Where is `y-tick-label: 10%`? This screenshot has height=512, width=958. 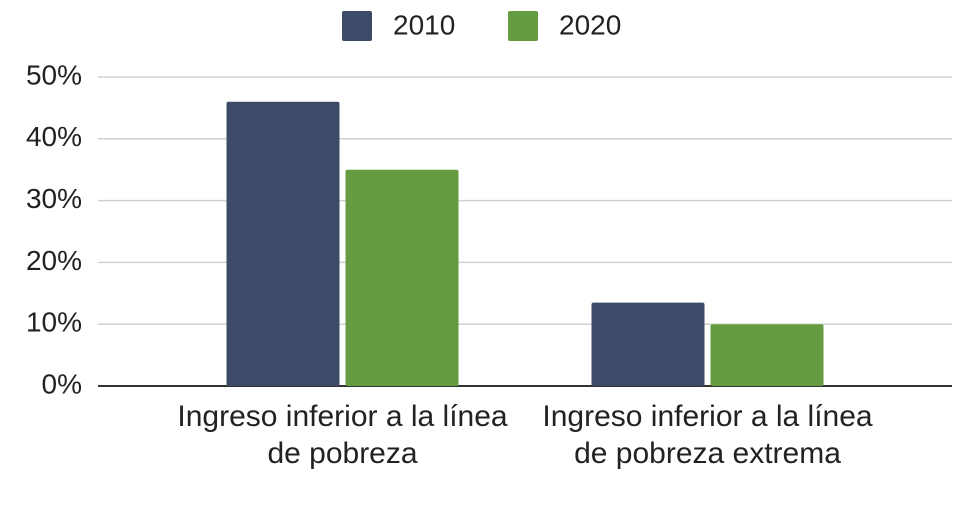 y-tick-label: 10% is located at coordinates (54, 322).